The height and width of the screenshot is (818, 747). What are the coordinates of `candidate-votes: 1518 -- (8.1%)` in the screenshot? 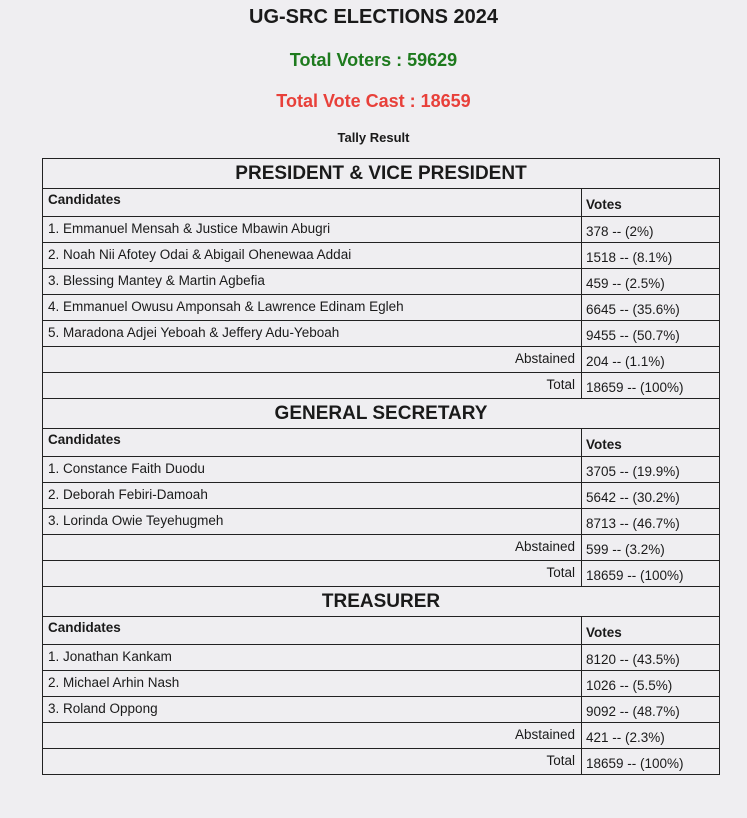 It's located at (629, 257).